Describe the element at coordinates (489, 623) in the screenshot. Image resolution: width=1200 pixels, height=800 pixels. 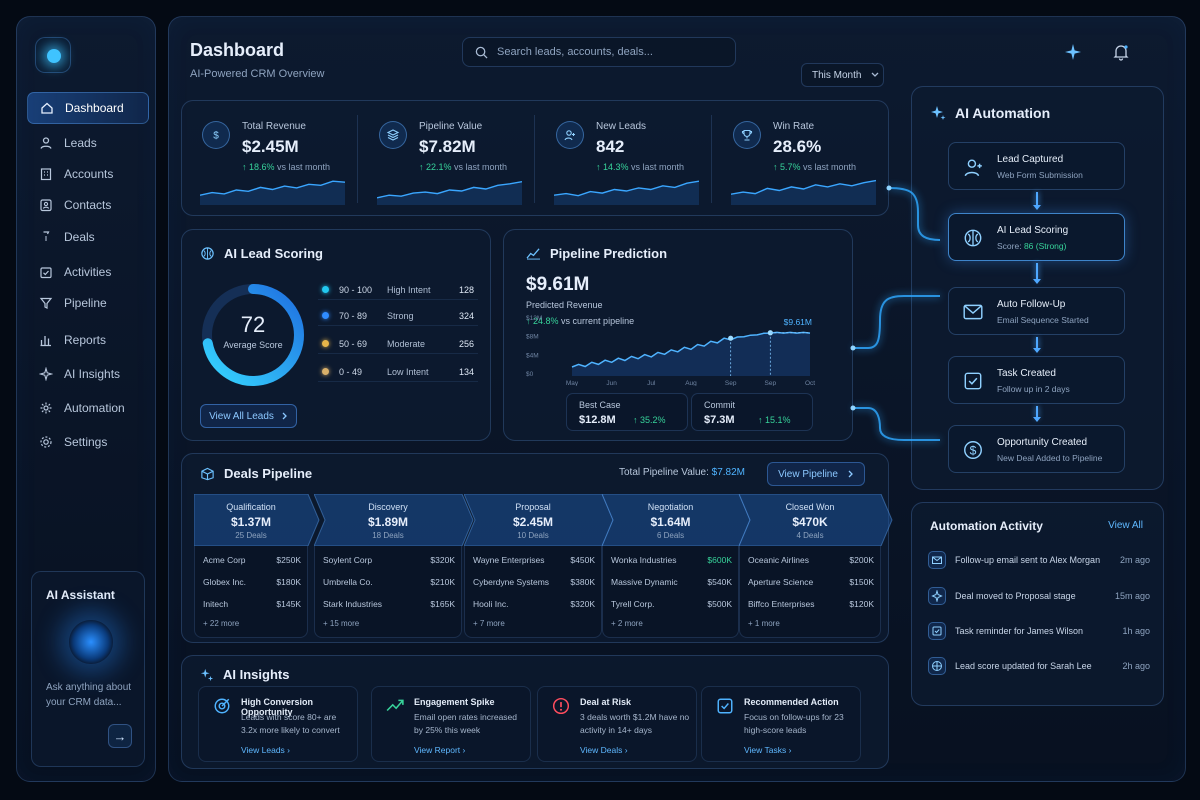
I see `more-deals-link: + 7 more` at that location.